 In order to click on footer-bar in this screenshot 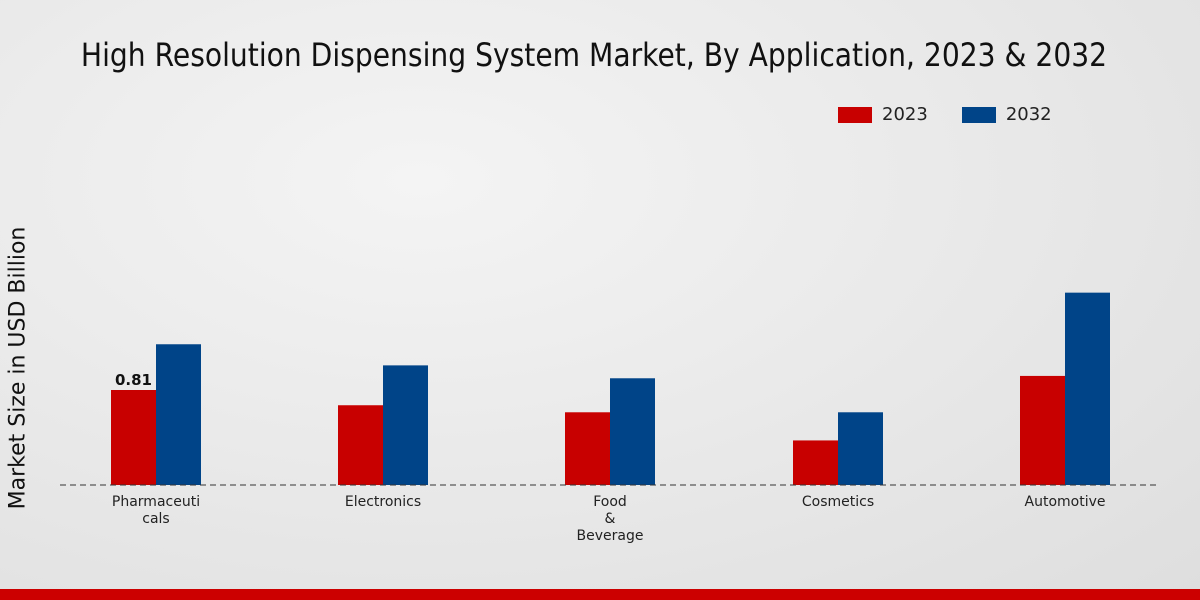, I will do `click(600, 594)`.